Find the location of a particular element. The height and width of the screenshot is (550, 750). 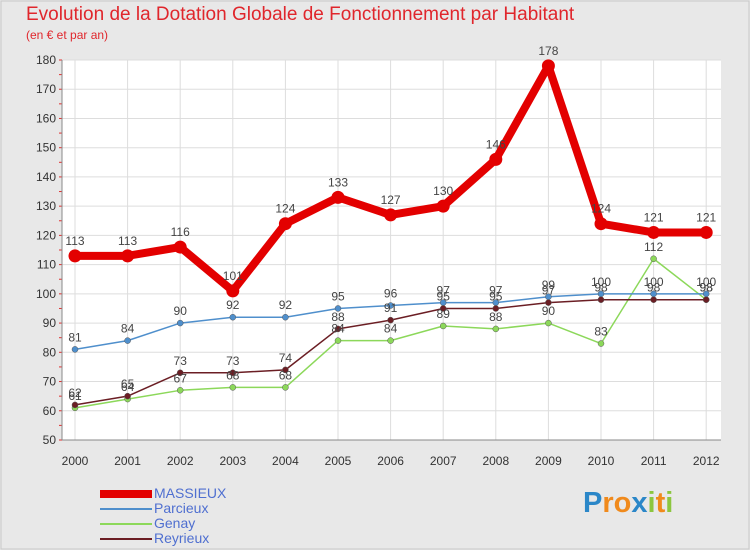

legend-item-reyrieux: Reyrieux is located at coordinates (163, 538).